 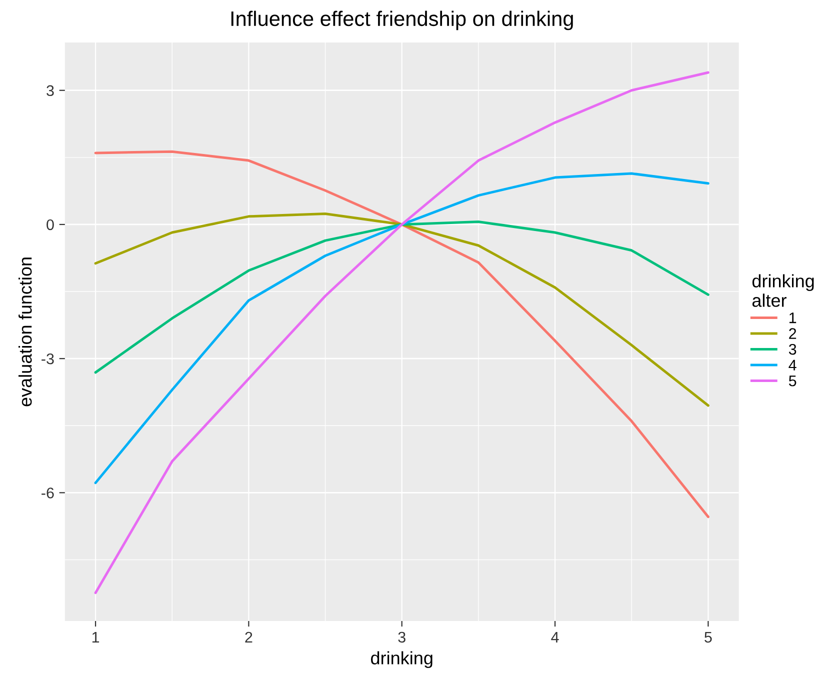 I want to click on x-tick-label: 1, so click(x=96, y=637).